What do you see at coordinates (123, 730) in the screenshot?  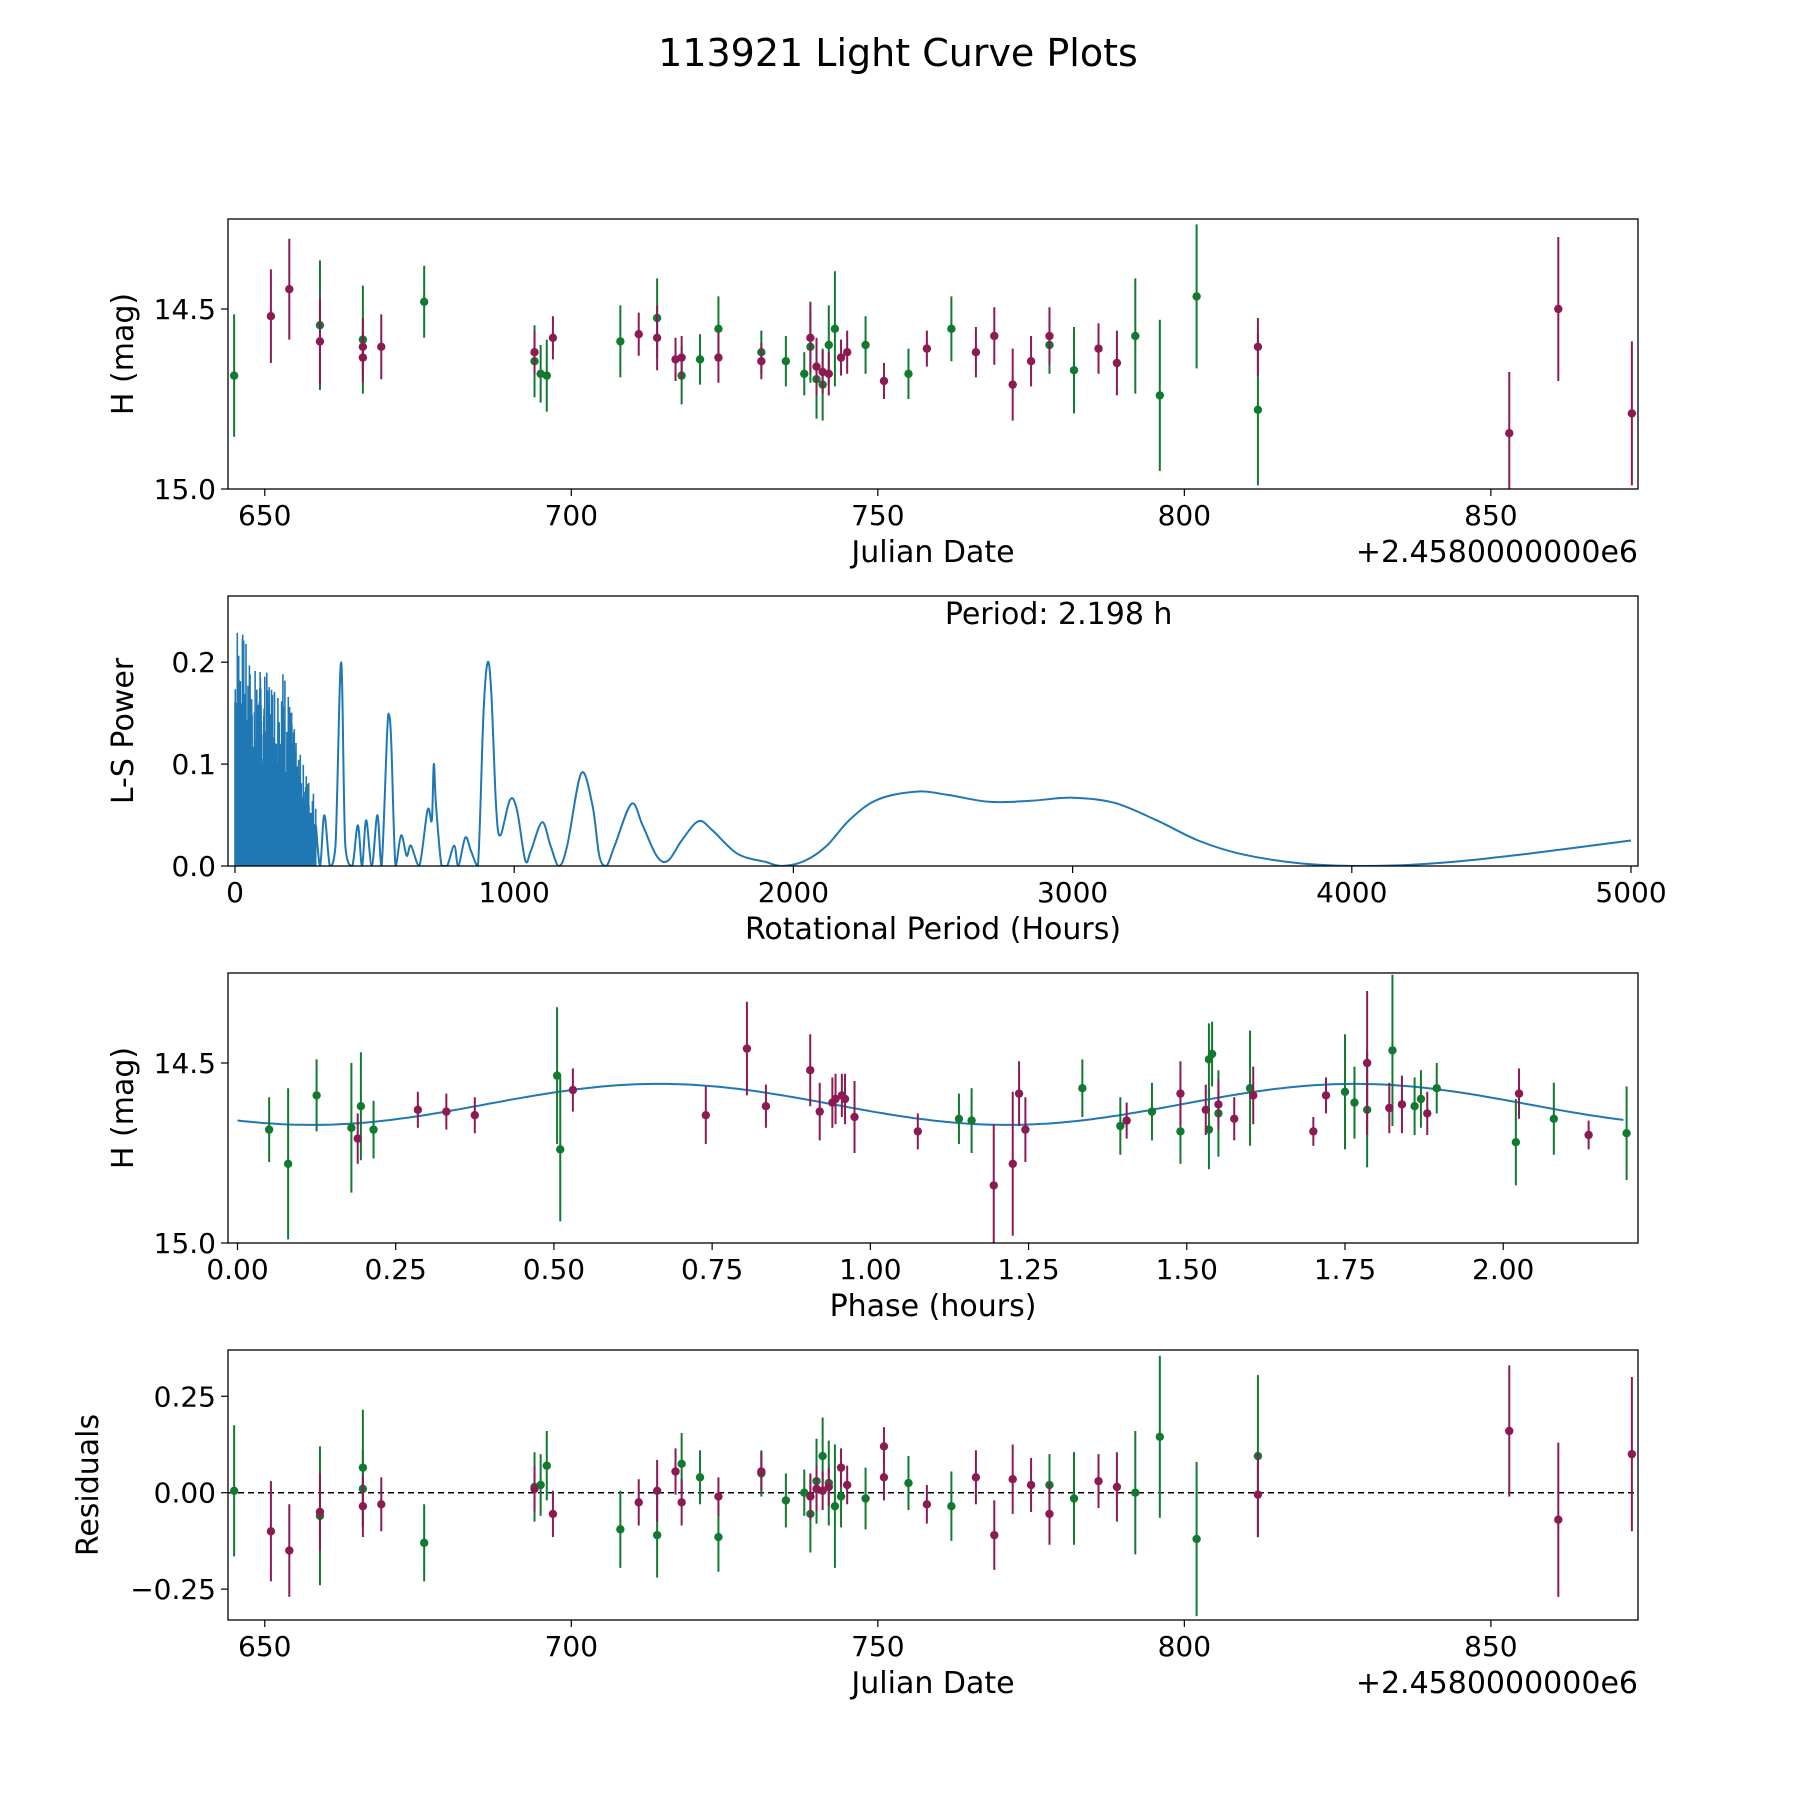 I see `y-axis-label: L-S Power` at bounding box center [123, 730].